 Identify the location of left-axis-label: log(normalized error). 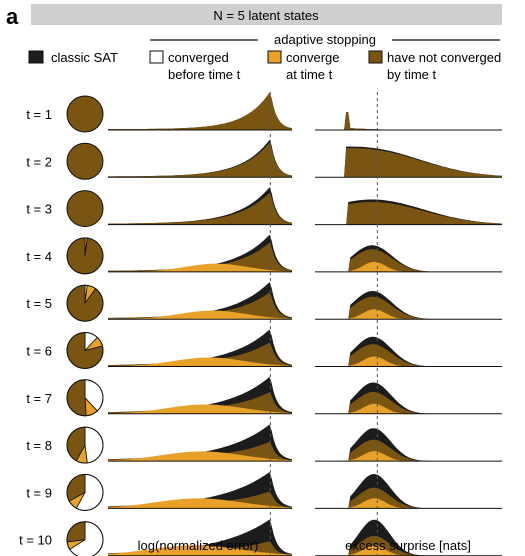
(198, 545).